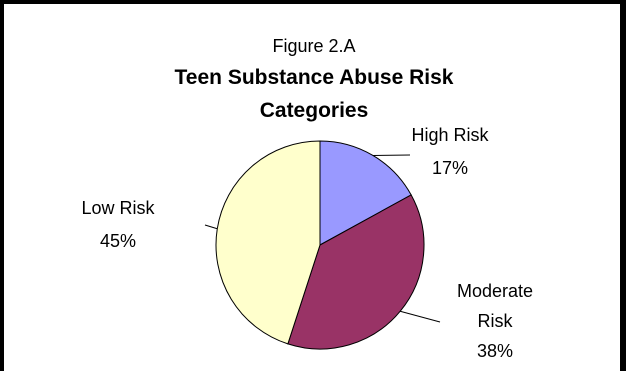 The image size is (626, 371). Describe the element at coordinates (495, 291) in the screenshot. I see `slice-label-moderate-risk-line-1: Moderate` at that location.